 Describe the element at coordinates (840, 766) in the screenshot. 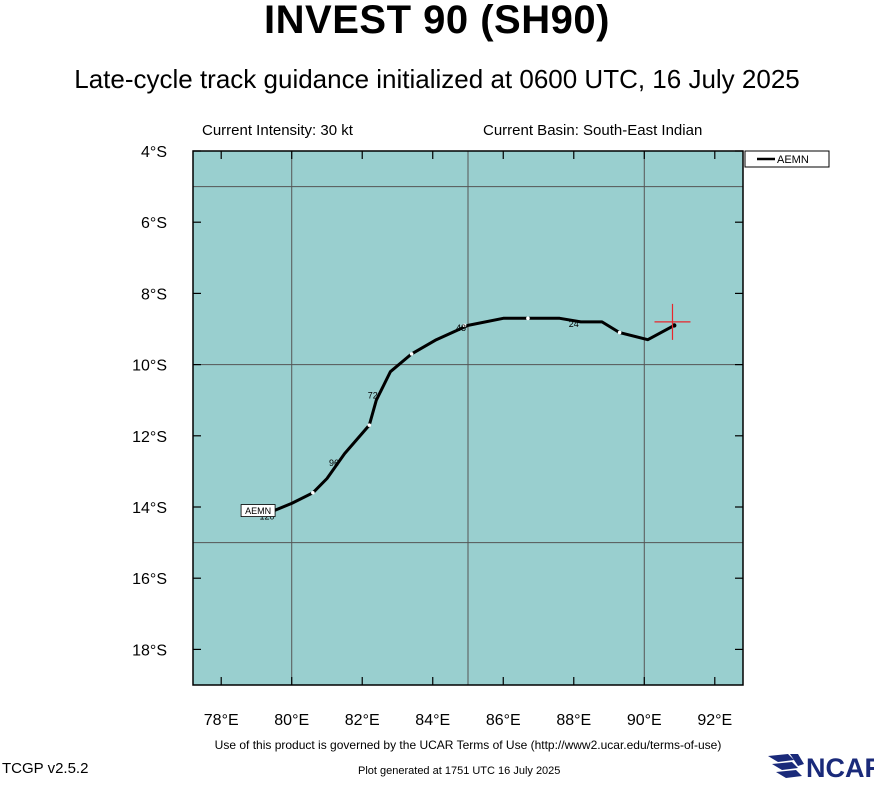

I see `logo-text: NCAR` at that location.